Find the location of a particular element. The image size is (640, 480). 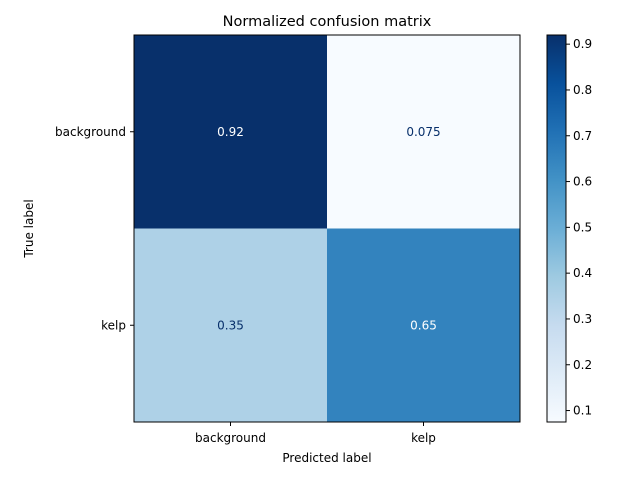

cell-kelp-kelp-value: 0.65 is located at coordinates (423, 325).